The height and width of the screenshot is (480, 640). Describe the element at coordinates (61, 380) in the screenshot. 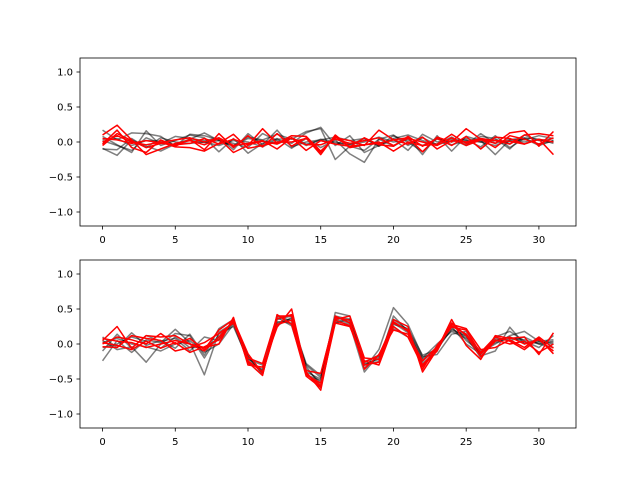

I see `bottom-y-tick-label-1: −0.5` at that location.